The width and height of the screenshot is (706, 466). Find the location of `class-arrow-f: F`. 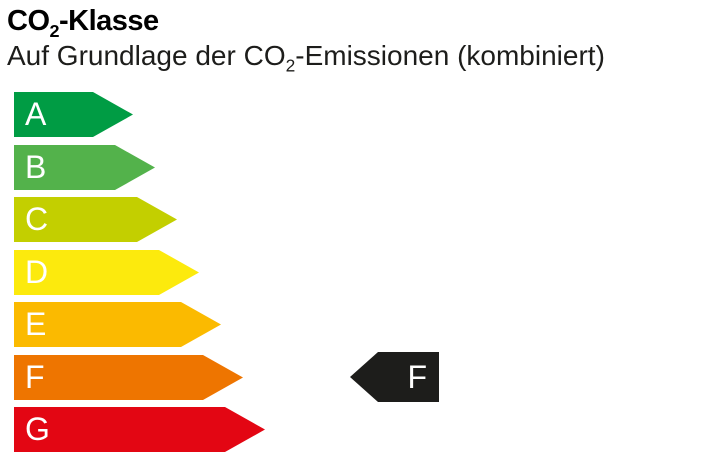

class-arrow-f: F is located at coordinates (139, 377).